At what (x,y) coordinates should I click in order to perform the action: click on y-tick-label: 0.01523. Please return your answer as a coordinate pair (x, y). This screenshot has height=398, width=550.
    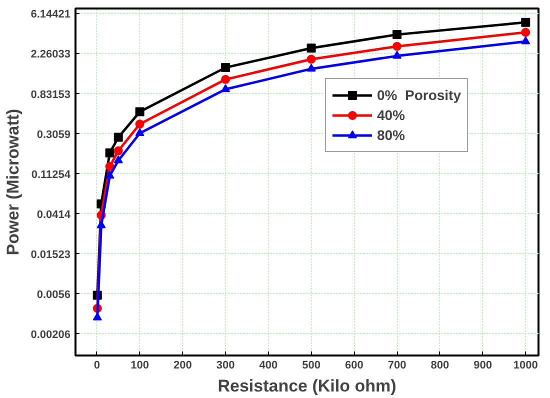
    Looking at the image, I should click on (50, 254).